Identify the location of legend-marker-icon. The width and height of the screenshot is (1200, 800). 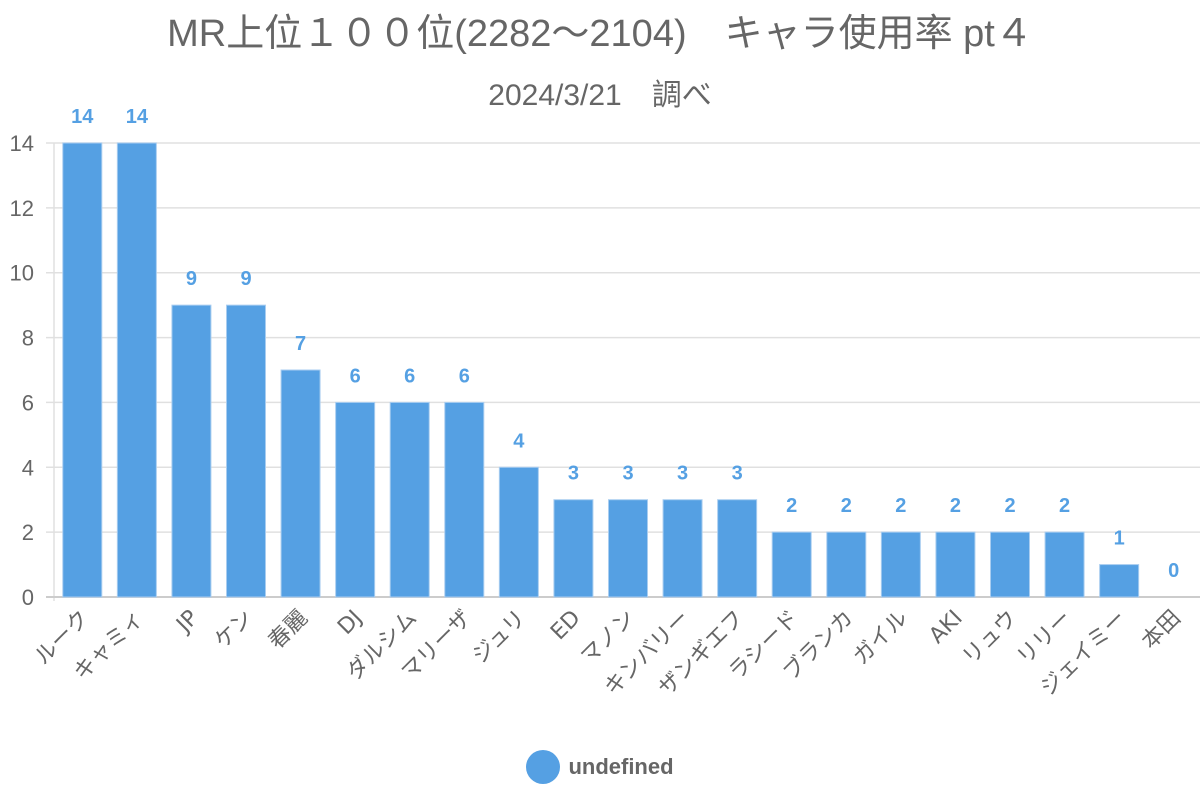
(543, 767).